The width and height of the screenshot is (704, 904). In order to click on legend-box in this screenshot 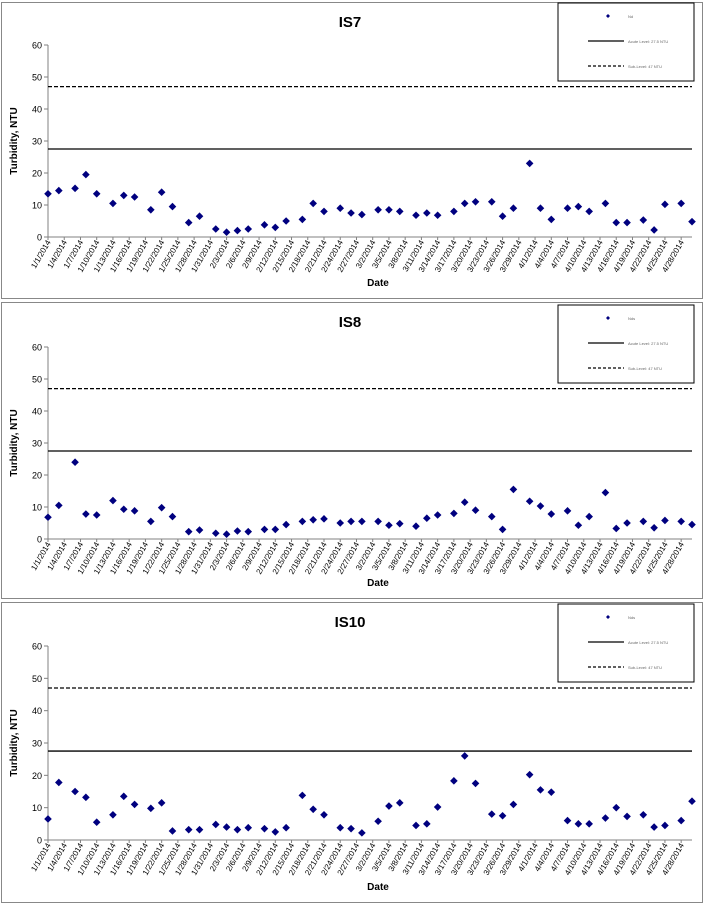, I will do `click(626, 344)`.